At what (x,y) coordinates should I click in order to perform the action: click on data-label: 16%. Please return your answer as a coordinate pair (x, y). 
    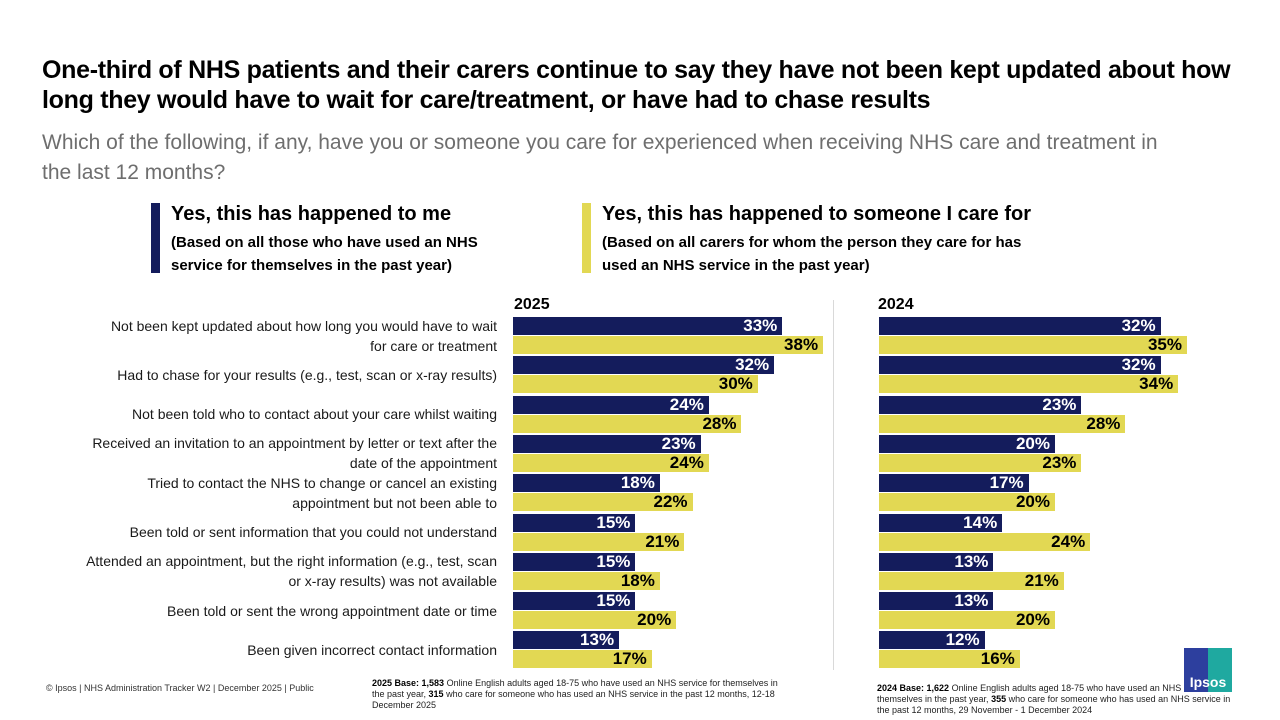
    Looking at the image, I should click on (997, 659).